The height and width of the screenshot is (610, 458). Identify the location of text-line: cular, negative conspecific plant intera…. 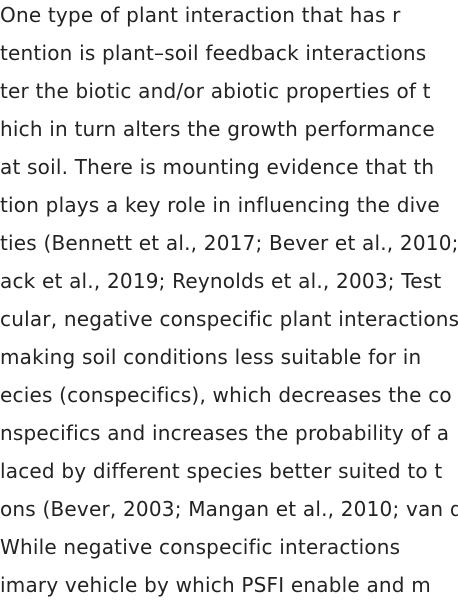
(229, 319).